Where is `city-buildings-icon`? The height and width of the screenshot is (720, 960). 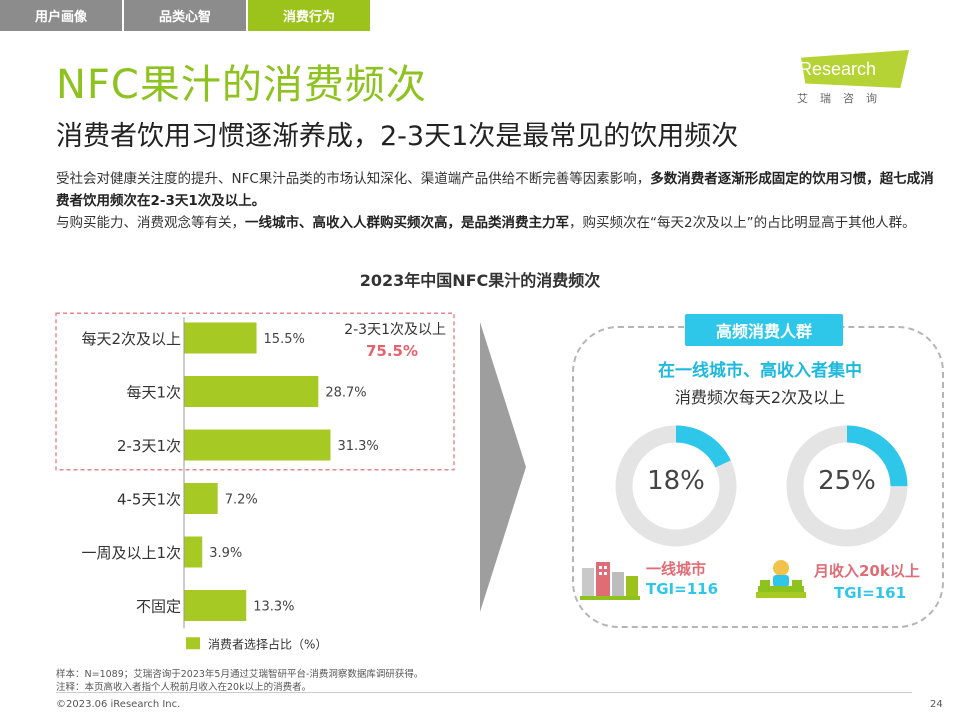 city-buildings-icon is located at coordinates (610, 581).